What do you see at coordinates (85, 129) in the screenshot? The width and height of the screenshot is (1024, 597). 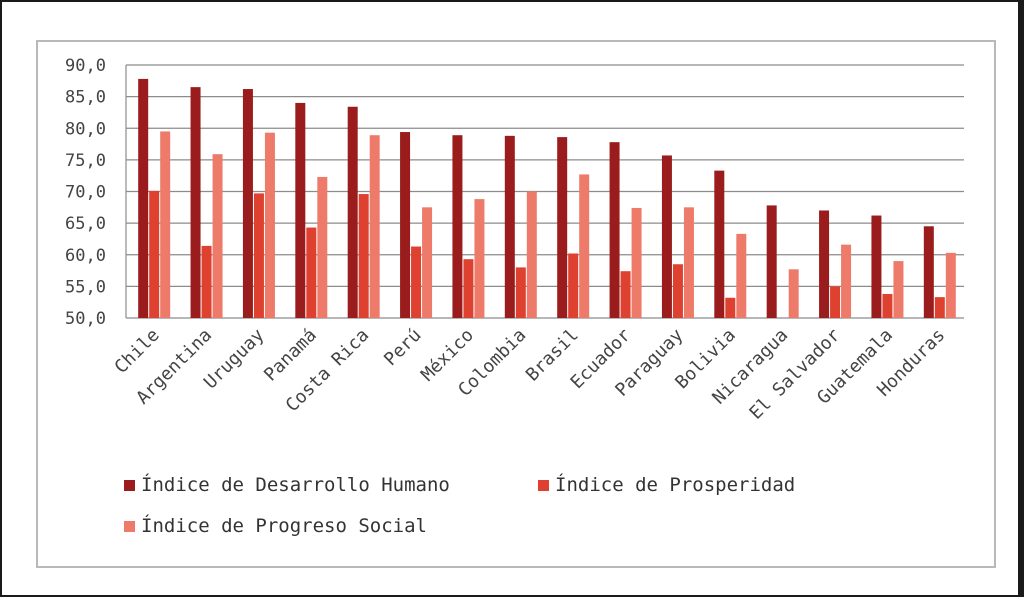 I see `y-tick-label: 80,0` at bounding box center [85, 129].